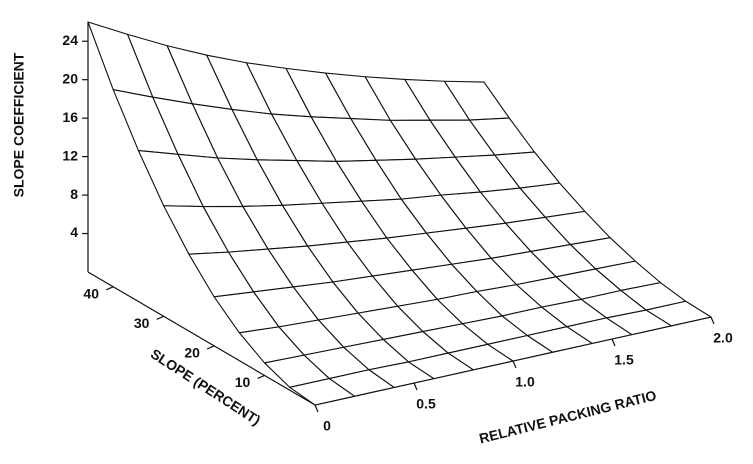  I want to click on z-tick-label: 24, so click(70, 40).